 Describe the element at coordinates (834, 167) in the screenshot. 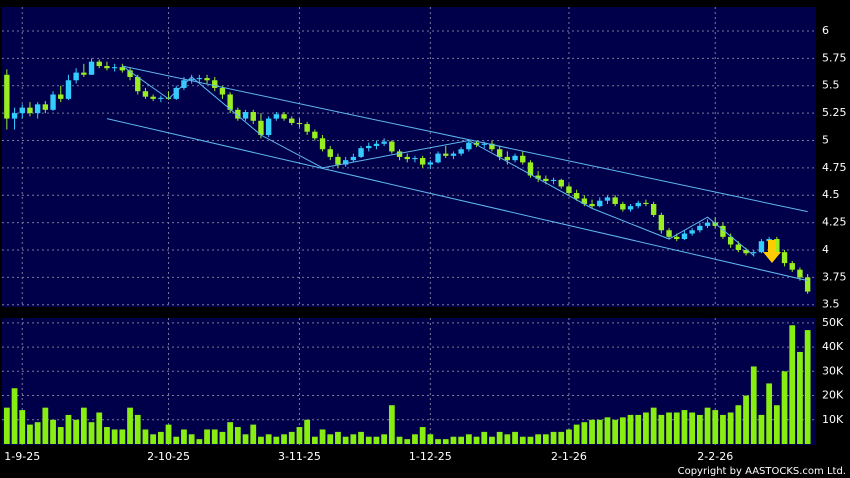

I see `y-tick-label: 4.75` at that location.